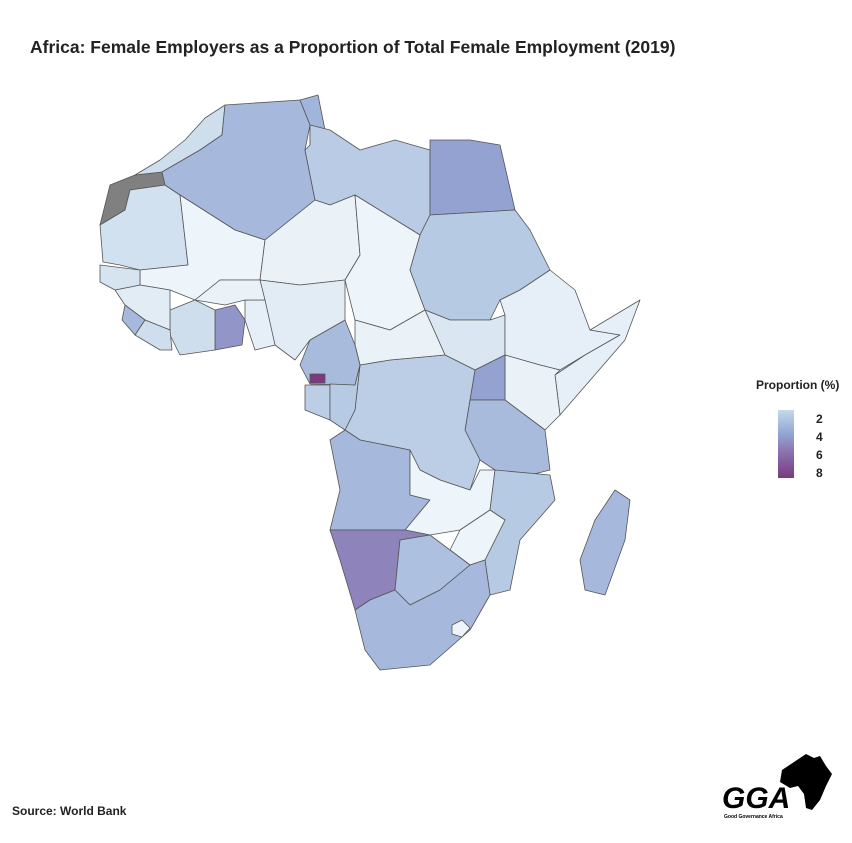 This screenshot has height=843, width=852. Describe the element at coordinates (317, 402) in the screenshot. I see `country-gabon` at that location.